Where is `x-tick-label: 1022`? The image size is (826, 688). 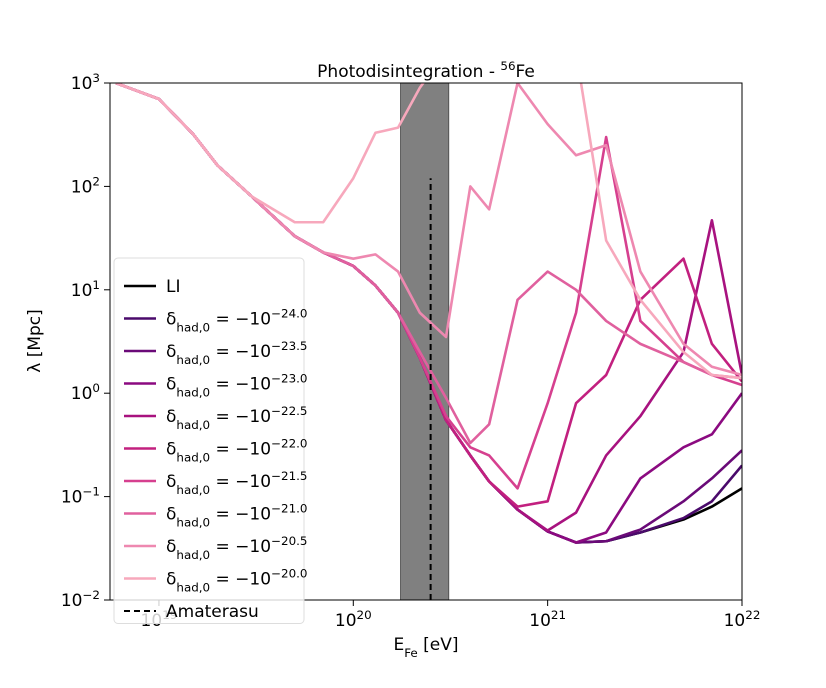
x-tick-label: 1022 is located at coordinates (742, 619).